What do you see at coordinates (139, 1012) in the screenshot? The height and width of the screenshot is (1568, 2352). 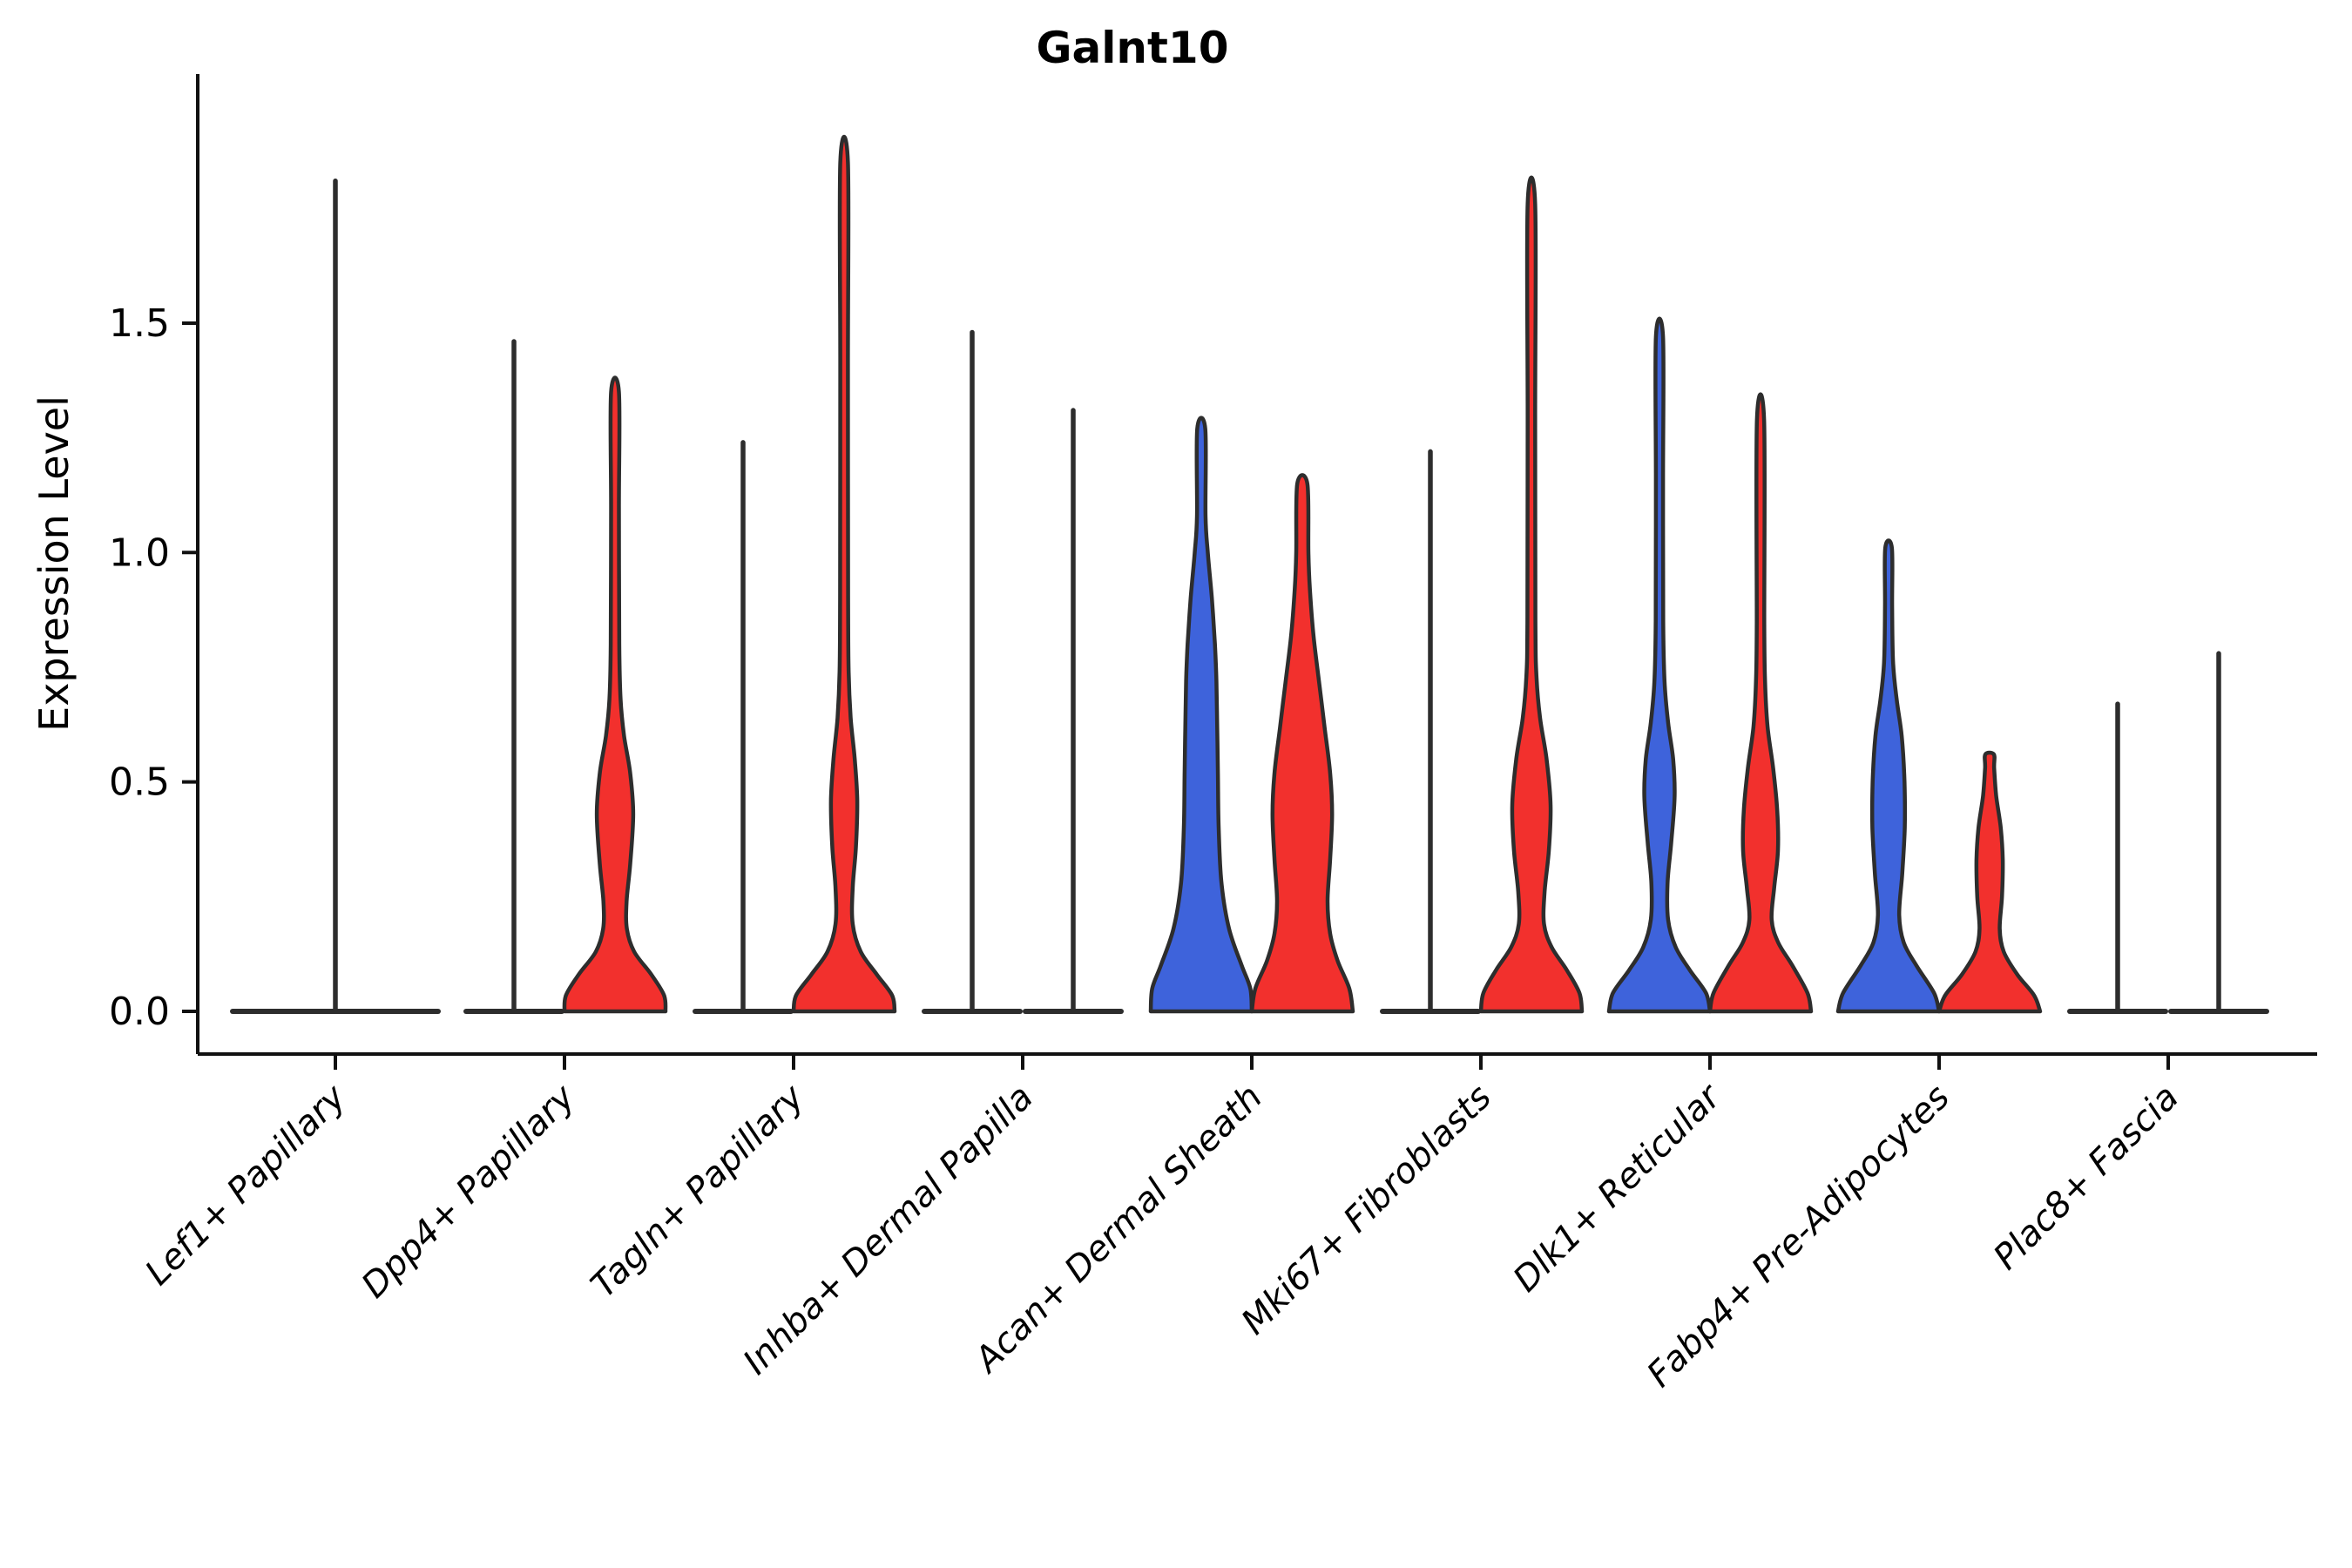 I see `y-tick-label: 0.0` at bounding box center [139, 1012].